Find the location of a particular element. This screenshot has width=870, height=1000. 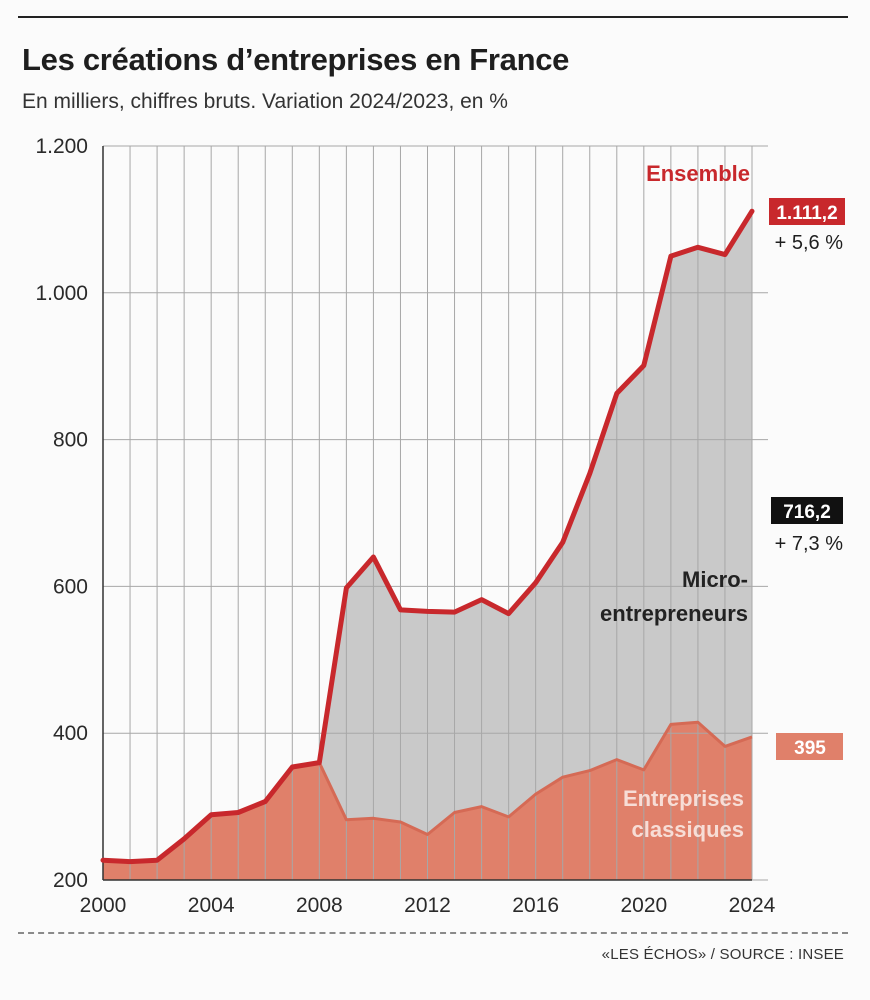

x-tick-label: 2020 is located at coordinates (643, 905).